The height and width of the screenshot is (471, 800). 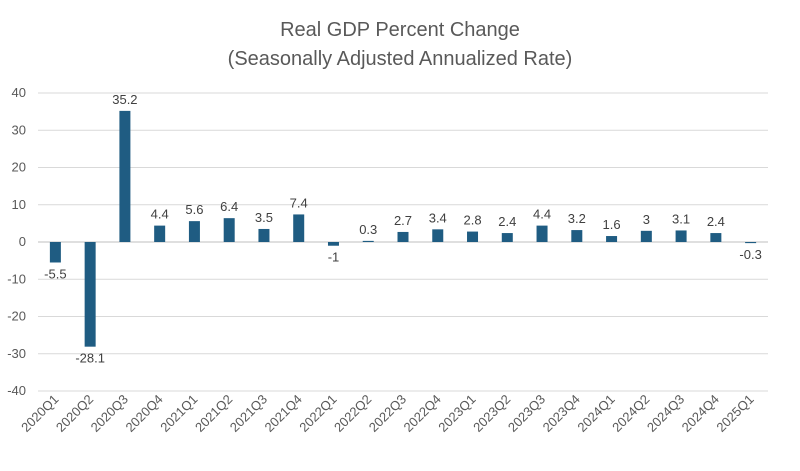 I want to click on x-tick-label: 2024Q4, so click(x=700, y=413).